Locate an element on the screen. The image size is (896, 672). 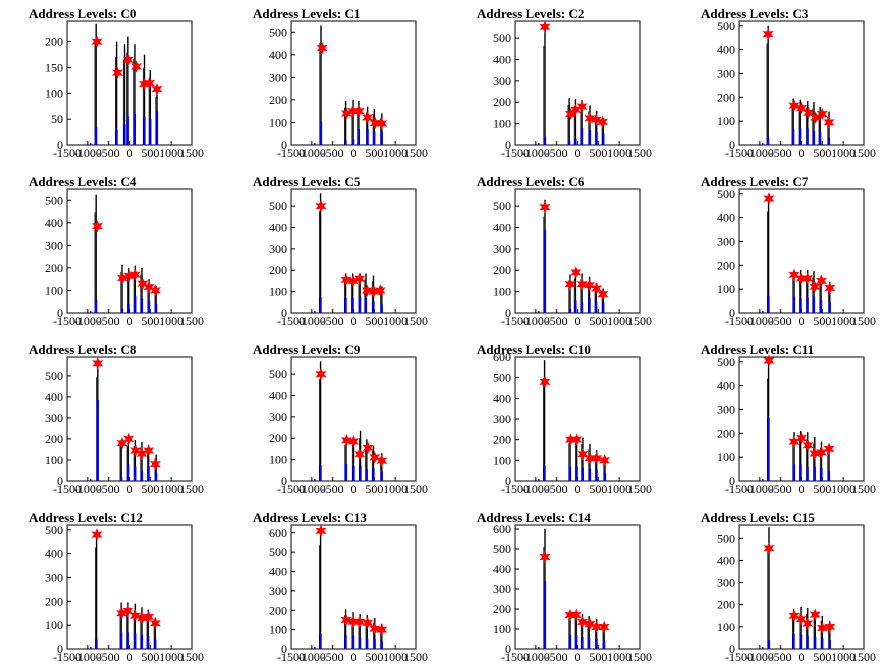
panel-title: Address Levels: C14 is located at coordinates (534, 517).